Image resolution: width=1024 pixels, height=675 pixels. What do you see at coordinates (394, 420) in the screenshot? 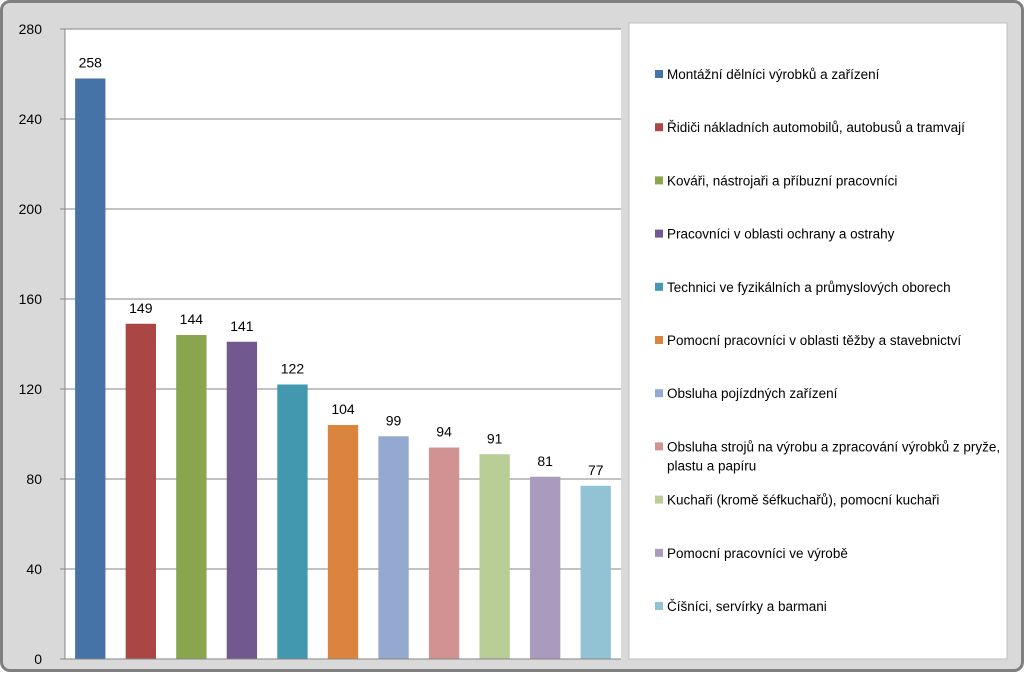
I see `bar-value-label: 99` at bounding box center [394, 420].